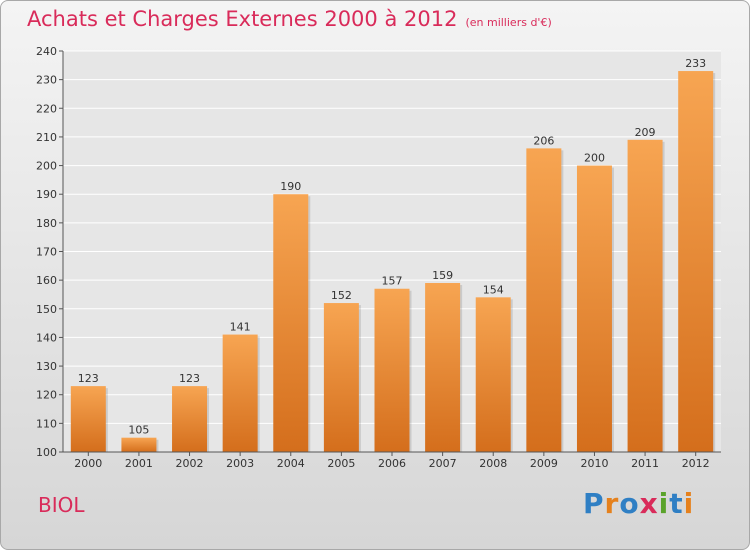 The image size is (750, 550). What do you see at coordinates (629, 503) in the screenshot?
I see `logo-letter: o` at bounding box center [629, 503].